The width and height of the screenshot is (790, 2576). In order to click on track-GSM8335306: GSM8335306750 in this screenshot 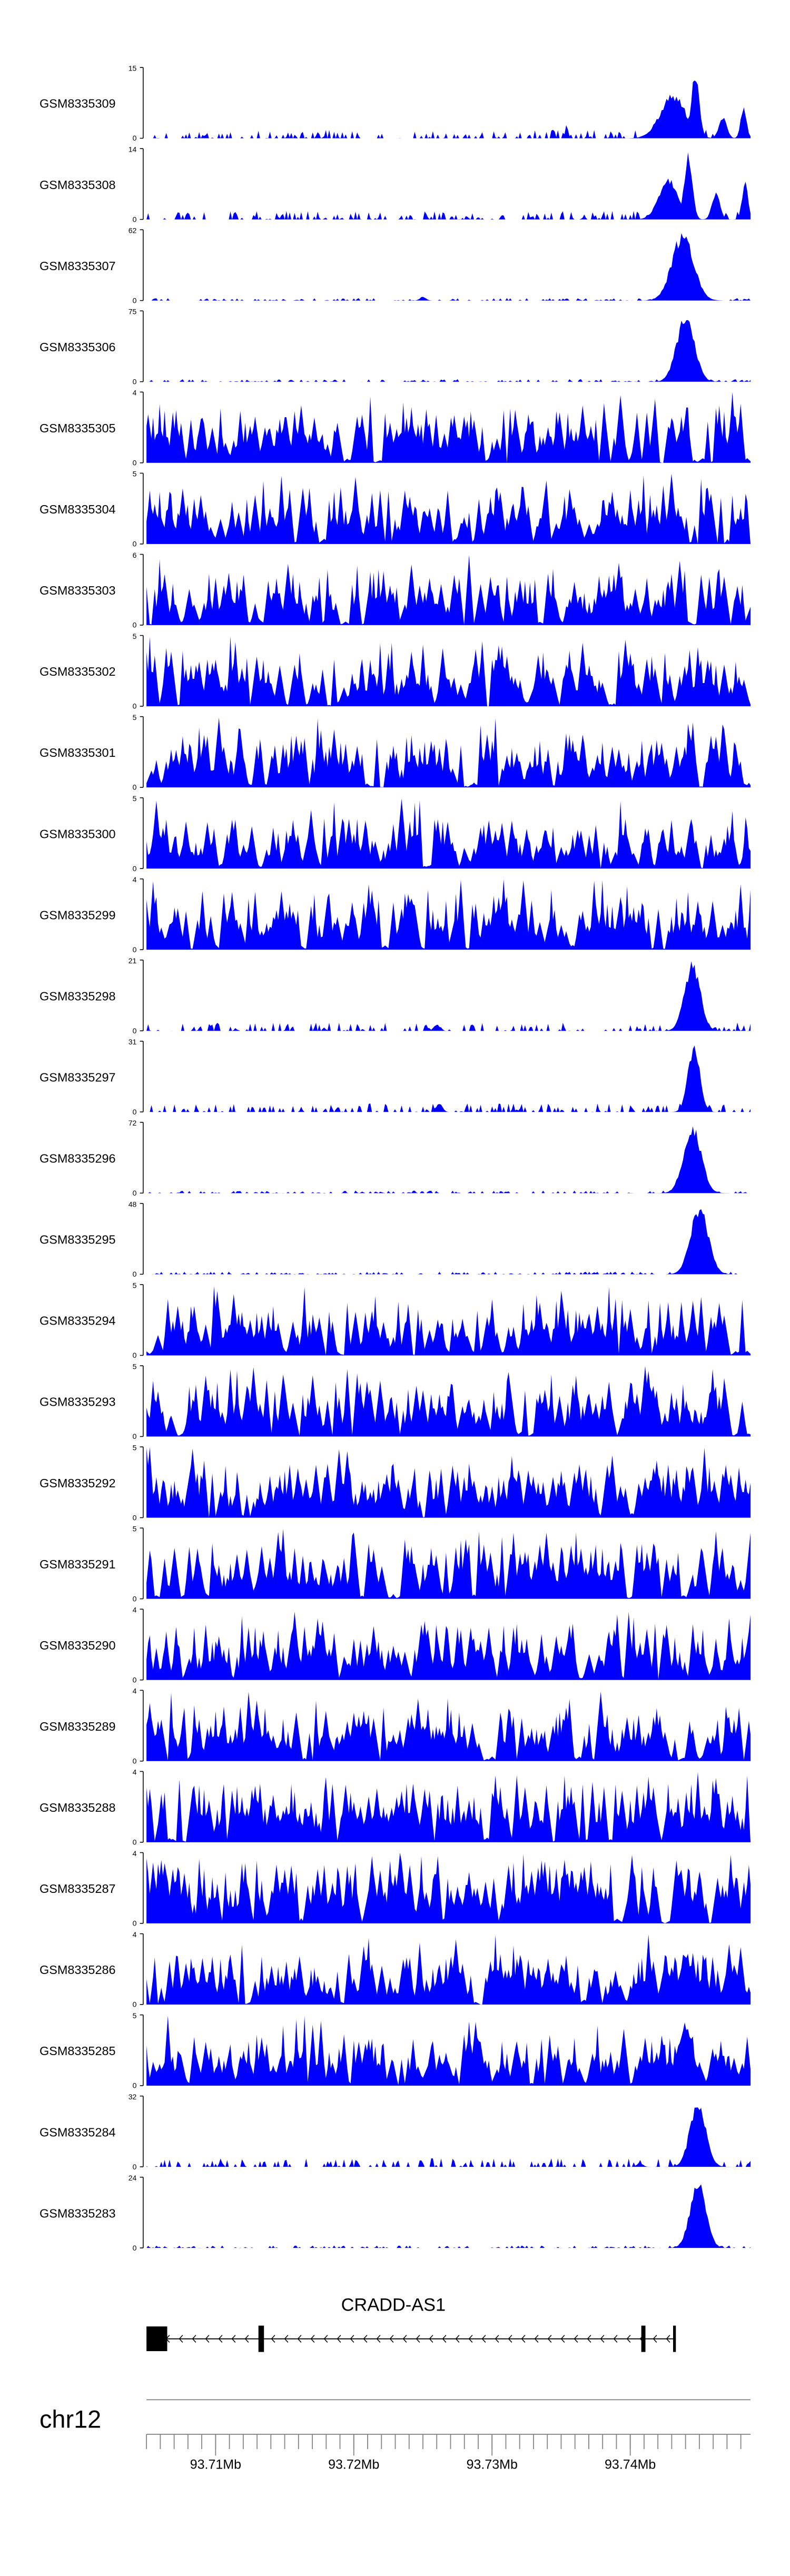, I will do `click(394, 347)`.